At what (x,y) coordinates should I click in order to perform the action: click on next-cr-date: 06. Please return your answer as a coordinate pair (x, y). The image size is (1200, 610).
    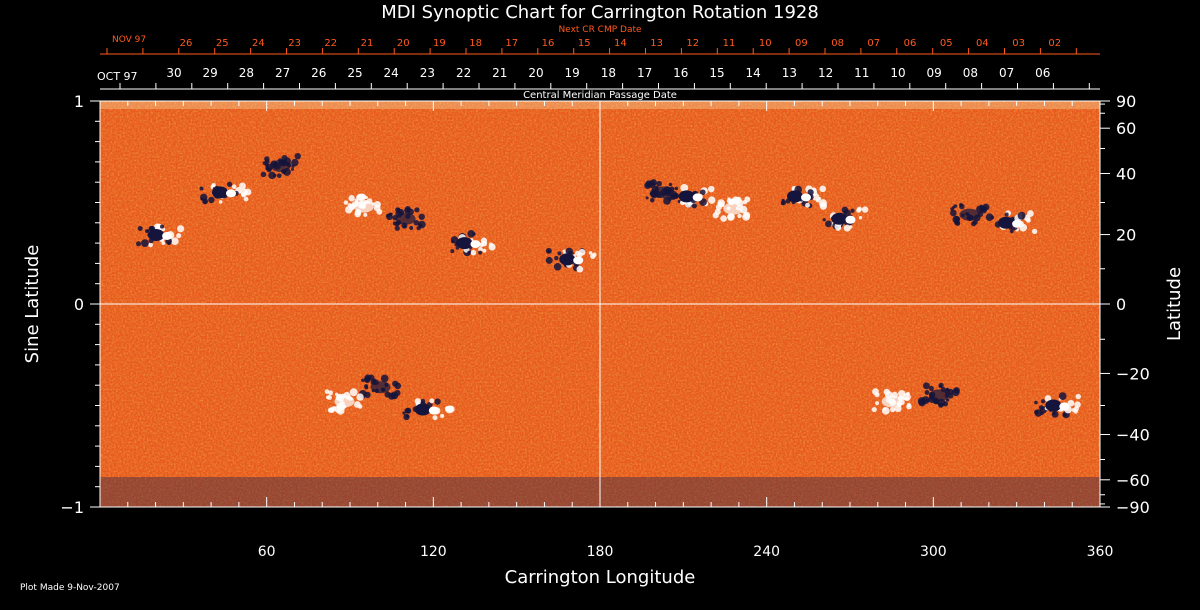
    Looking at the image, I should click on (910, 43).